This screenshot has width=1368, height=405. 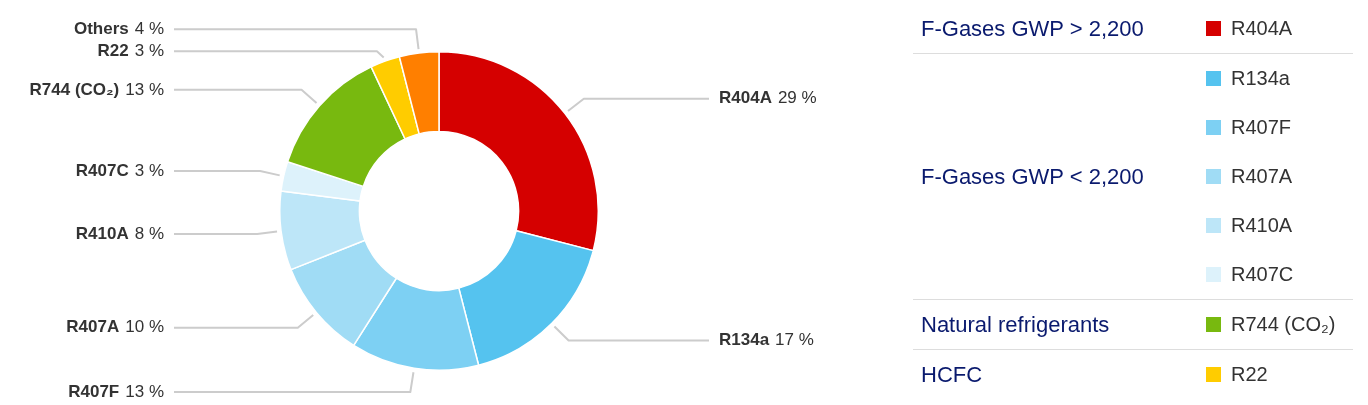 I want to click on slice-label: R410A, so click(x=102, y=233).